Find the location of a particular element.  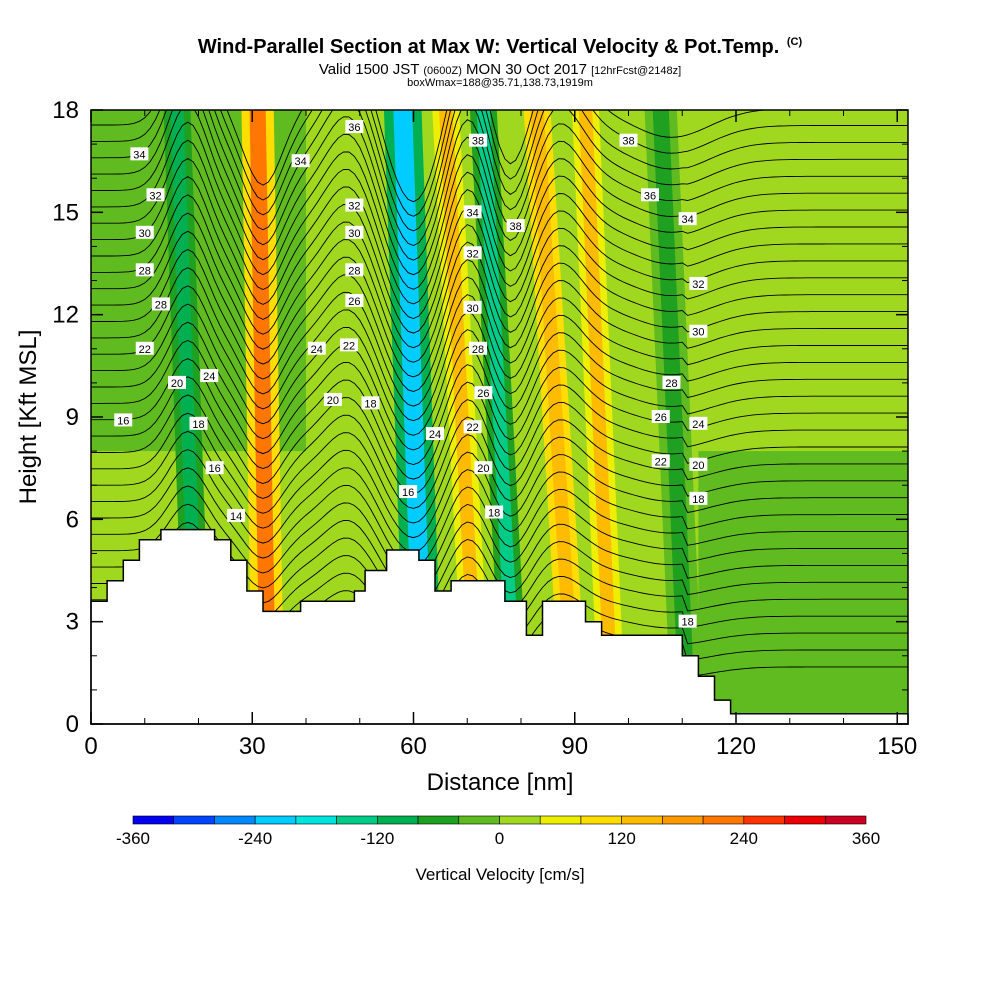

x-tick-label: 30 is located at coordinates (252, 746).